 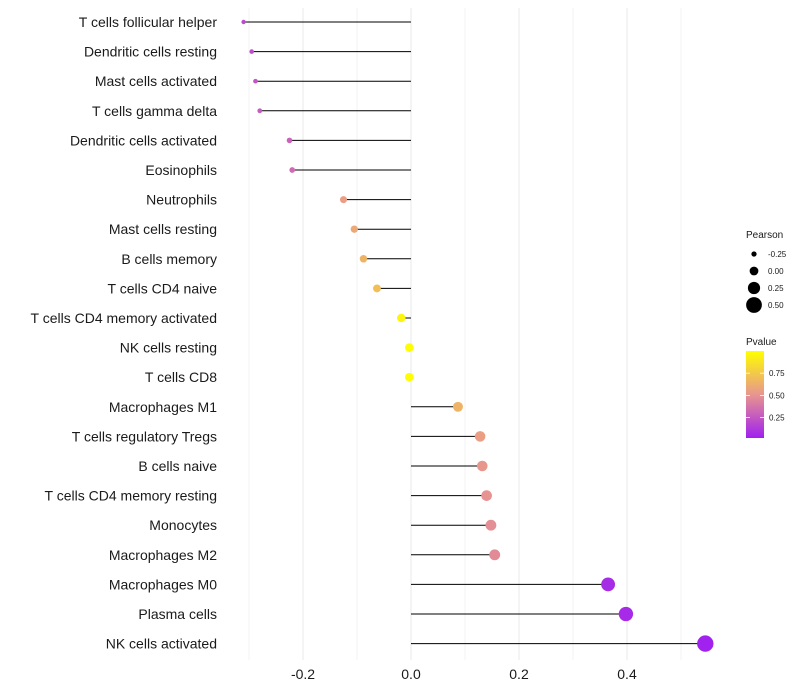 I want to click on category-label-16: T cells CD4 memory resting, so click(x=131, y=496).